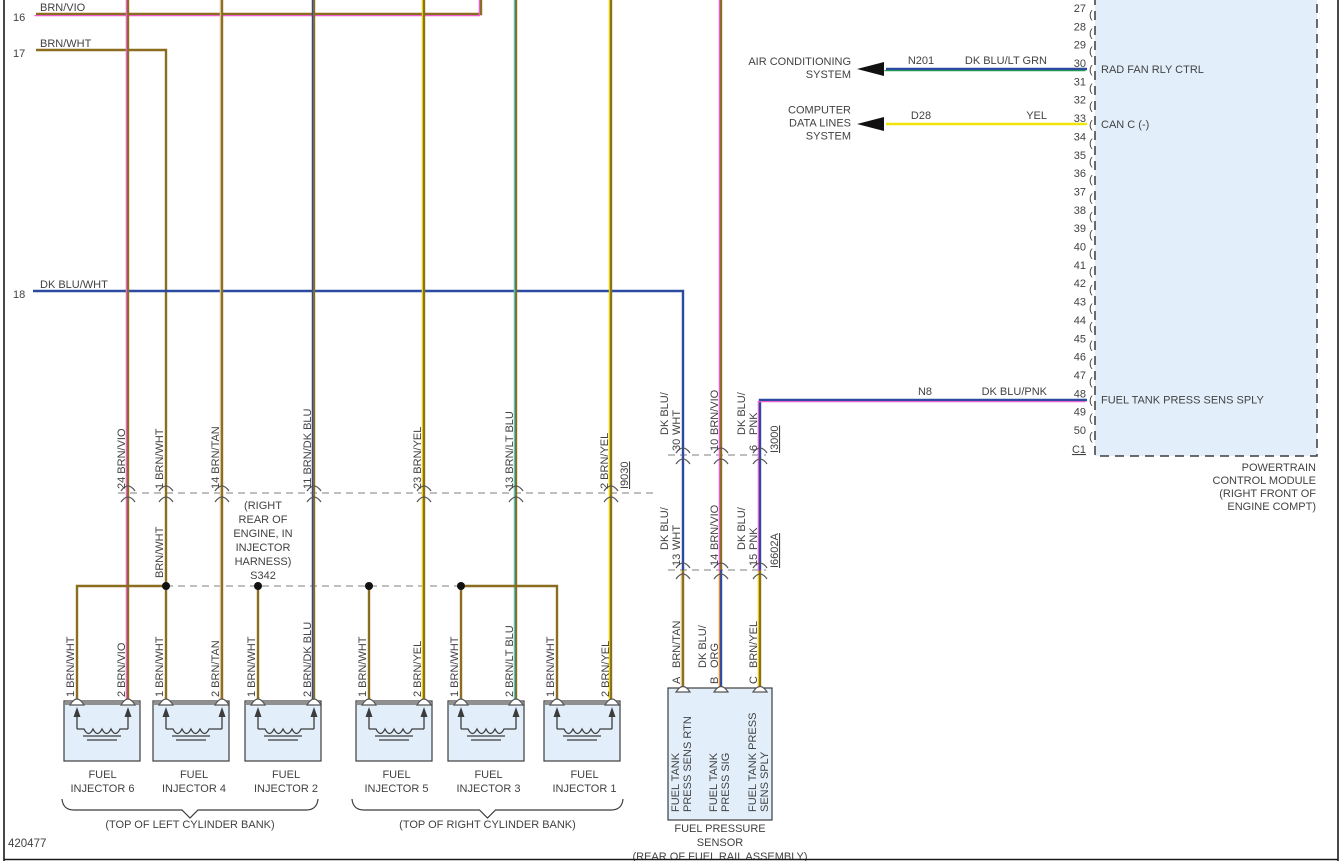 The width and height of the screenshot is (1340, 861). What do you see at coordinates (216, 668) in the screenshot?
I see `injector-pin-label: 2 BRN/TAN` at bounding box center [216, 668].